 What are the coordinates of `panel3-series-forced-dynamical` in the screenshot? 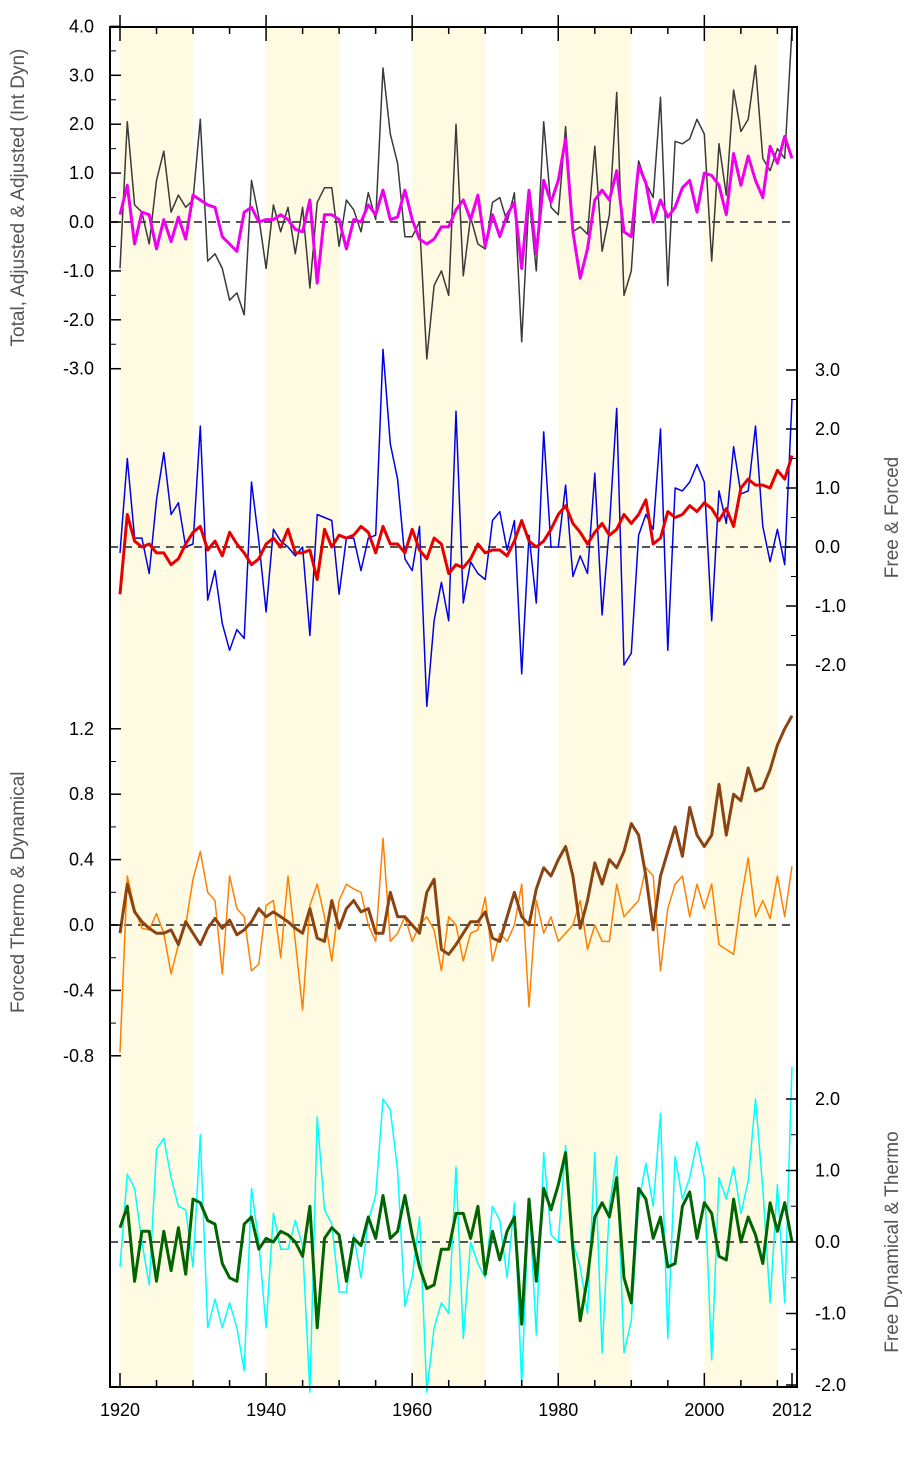 It's located at (456, 945).